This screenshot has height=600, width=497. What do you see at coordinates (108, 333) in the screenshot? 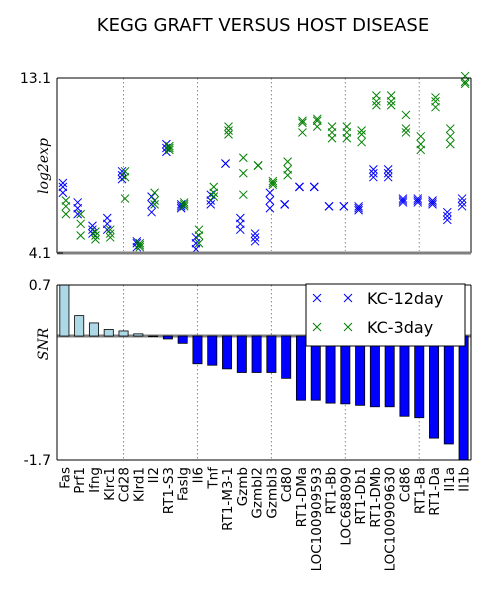
I see `bar-klrc1` at bounding box center [108, 333].